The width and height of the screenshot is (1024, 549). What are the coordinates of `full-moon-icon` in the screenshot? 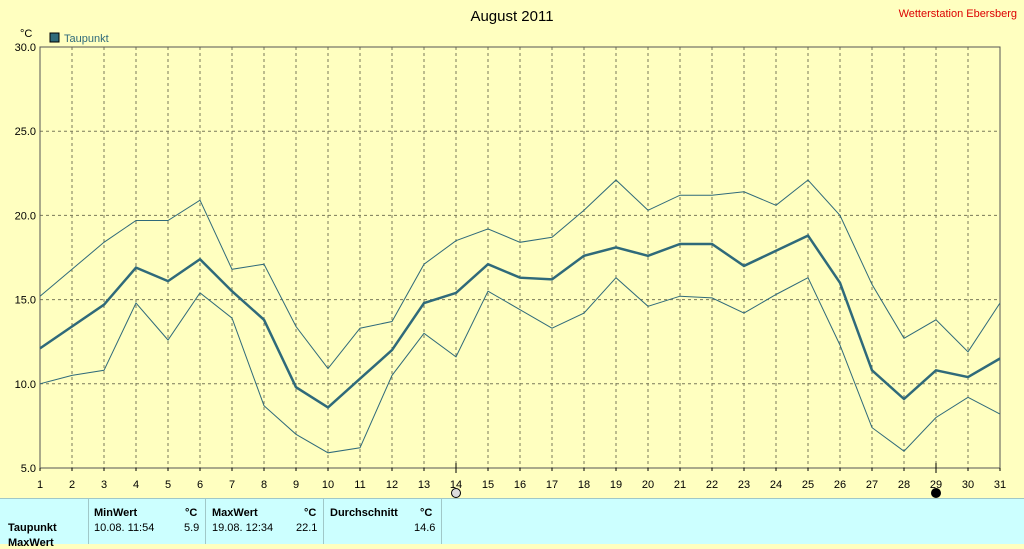 It's located at (456, 493).